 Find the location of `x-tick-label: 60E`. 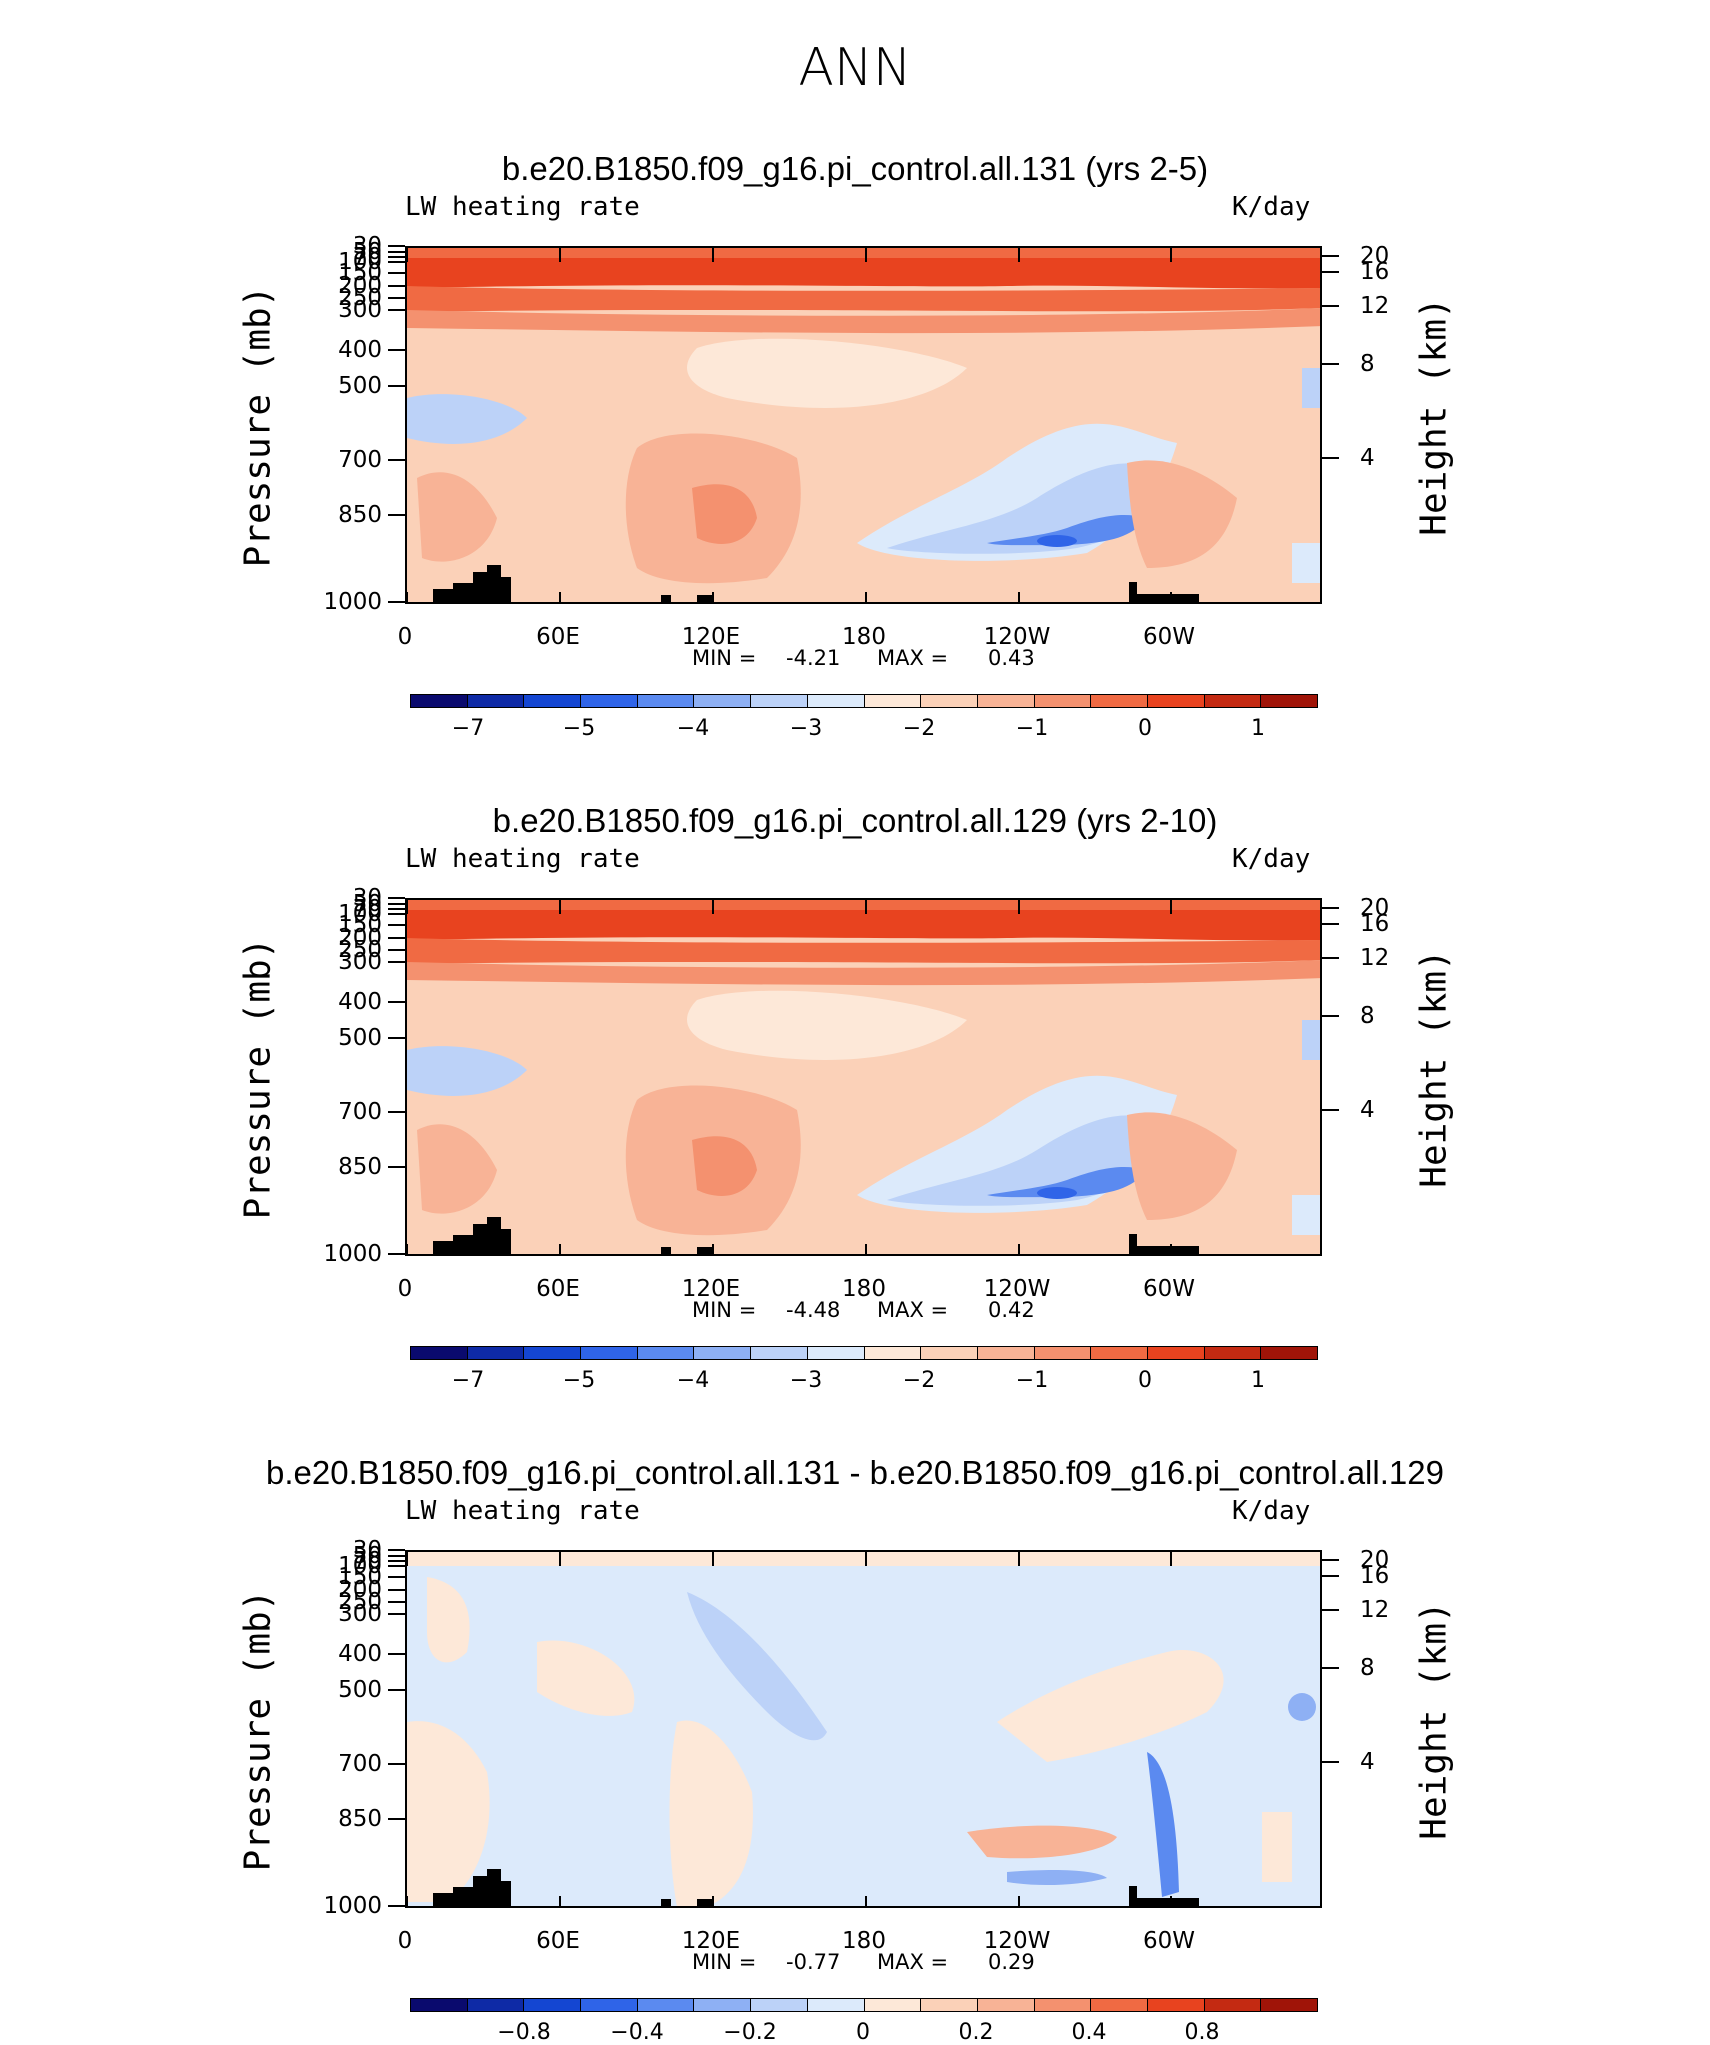

x-tick-label: 60E is located at coordinates (558, 1289).